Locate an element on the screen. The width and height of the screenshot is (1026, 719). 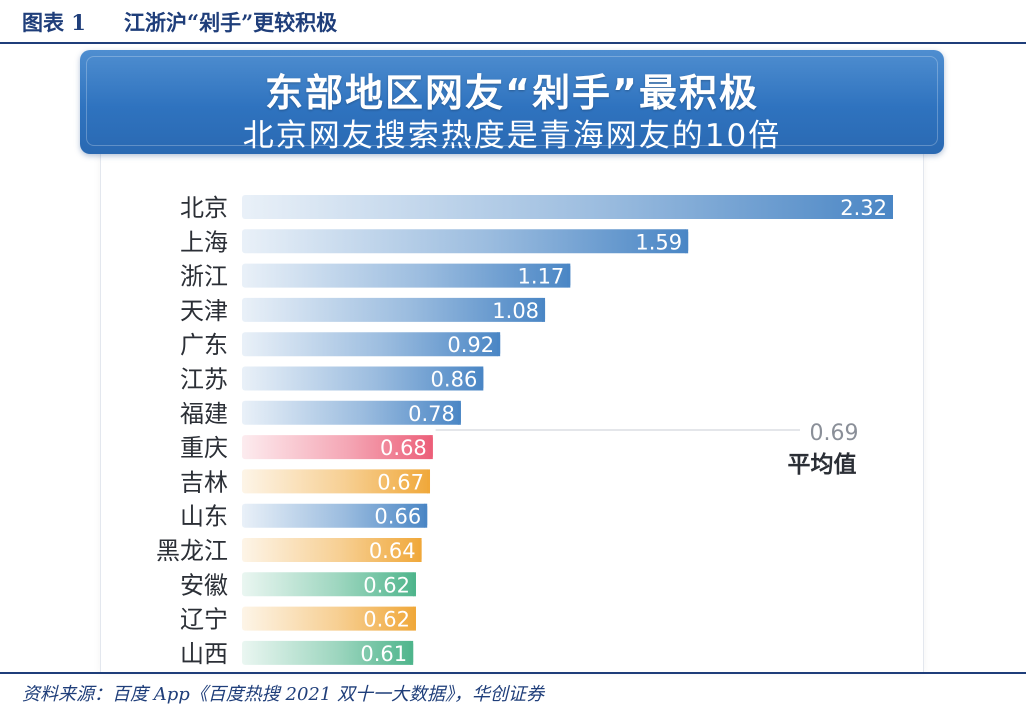
category-label: 安徽 is located at coordinates (204, 585).